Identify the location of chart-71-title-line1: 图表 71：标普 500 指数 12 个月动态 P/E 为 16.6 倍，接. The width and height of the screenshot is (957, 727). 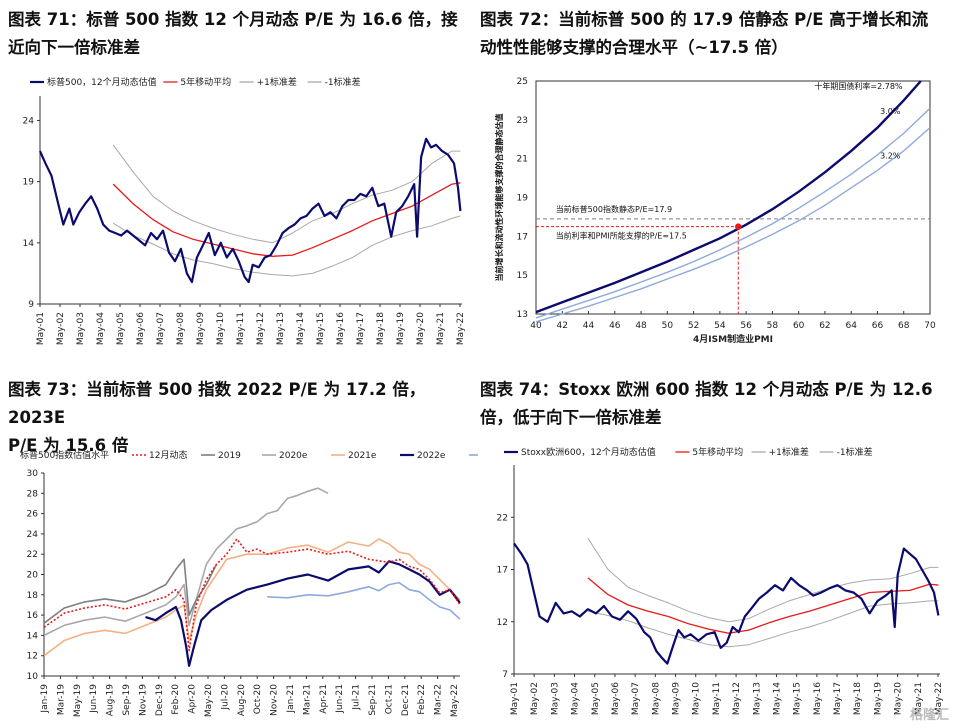
(233, 19).